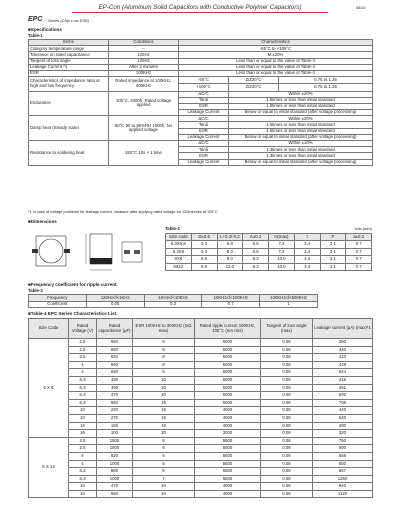 This screenshot has width=400, height=518. I want to click on value-cell: 491, so click(342, 388).